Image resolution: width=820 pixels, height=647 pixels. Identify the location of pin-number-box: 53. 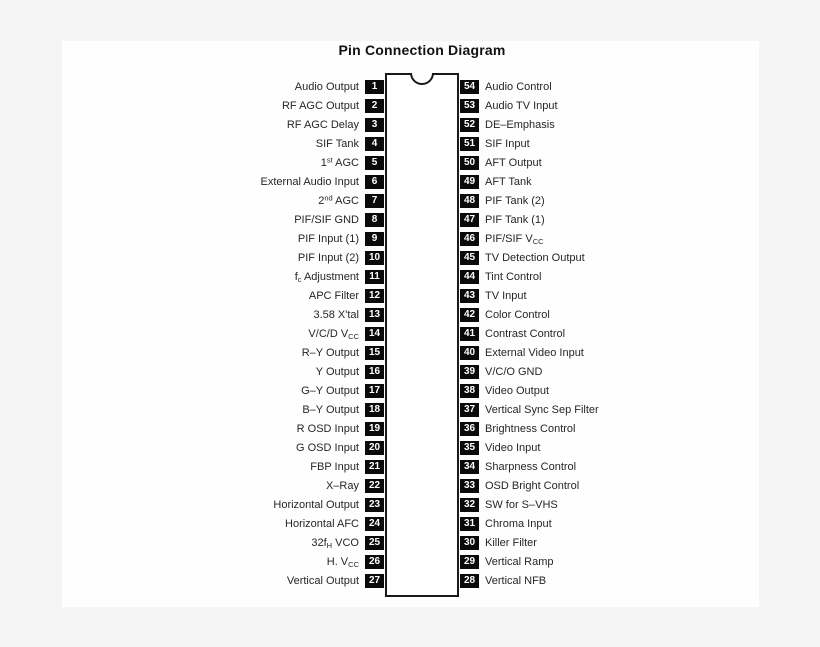
(469, 106).